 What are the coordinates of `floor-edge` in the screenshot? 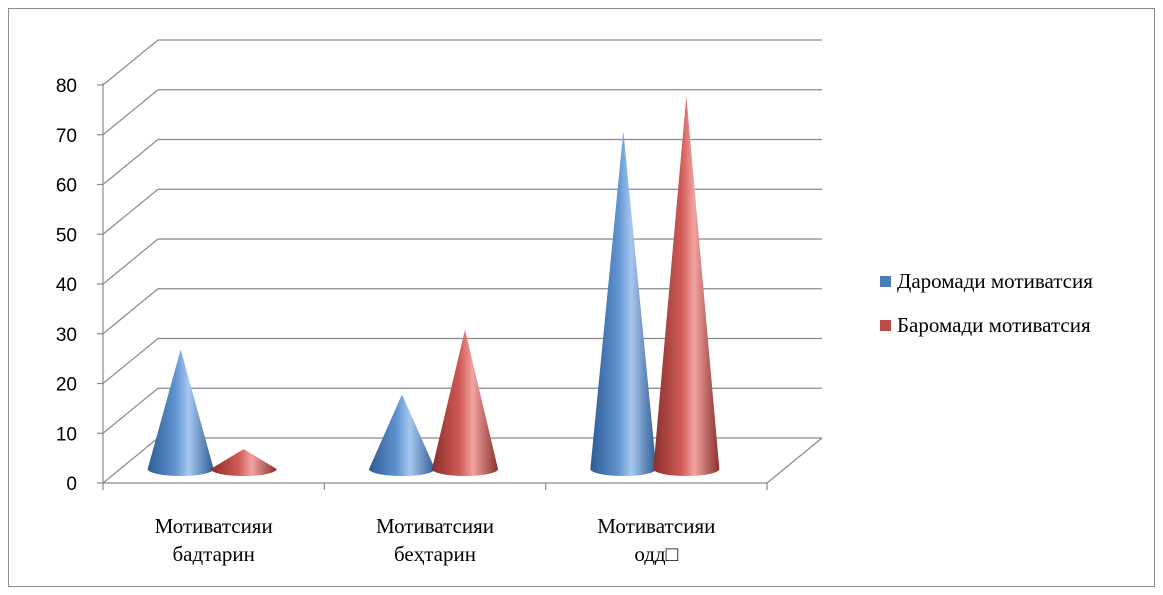 It's located at (794, 460).